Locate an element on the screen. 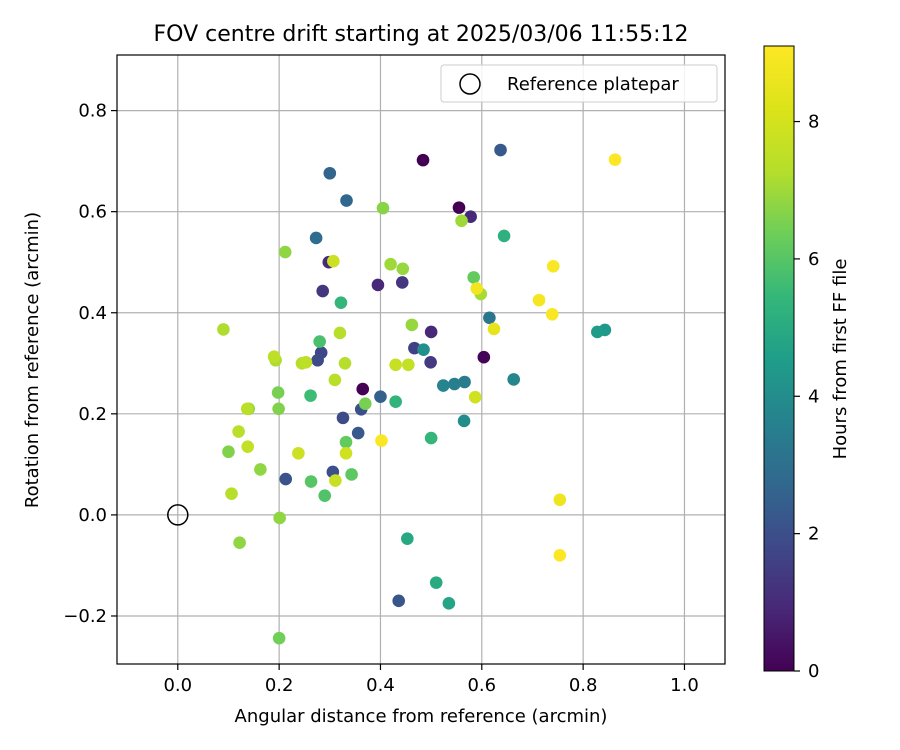 The width and height of the screenshot is (900, 750). x-tick-label: 0.4 is located at coordinates (380, 685).